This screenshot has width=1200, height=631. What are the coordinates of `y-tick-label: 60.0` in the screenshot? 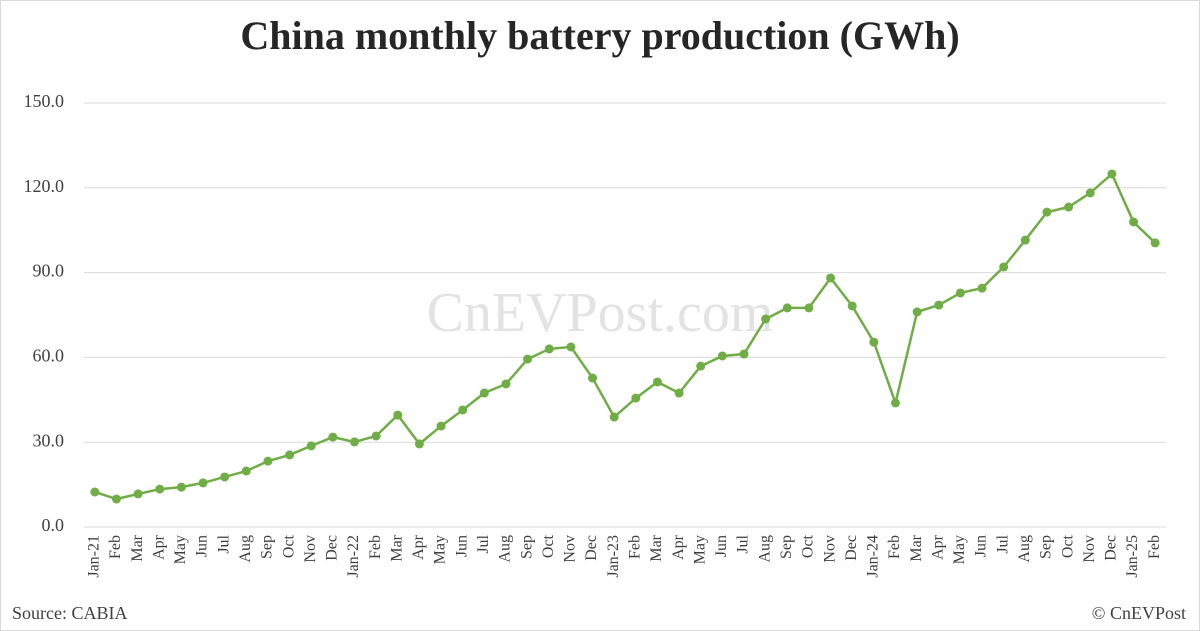 It's located at (49, 356).